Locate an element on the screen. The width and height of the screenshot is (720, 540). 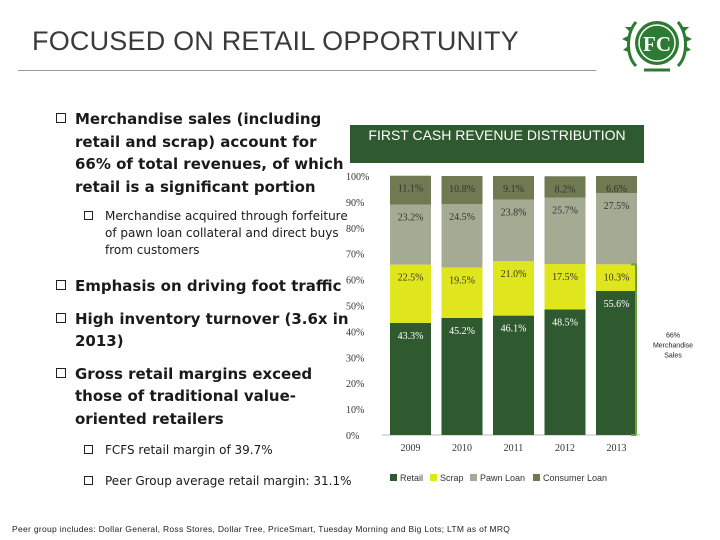
data-label: 25.7% is located at coordinates (565, 210).